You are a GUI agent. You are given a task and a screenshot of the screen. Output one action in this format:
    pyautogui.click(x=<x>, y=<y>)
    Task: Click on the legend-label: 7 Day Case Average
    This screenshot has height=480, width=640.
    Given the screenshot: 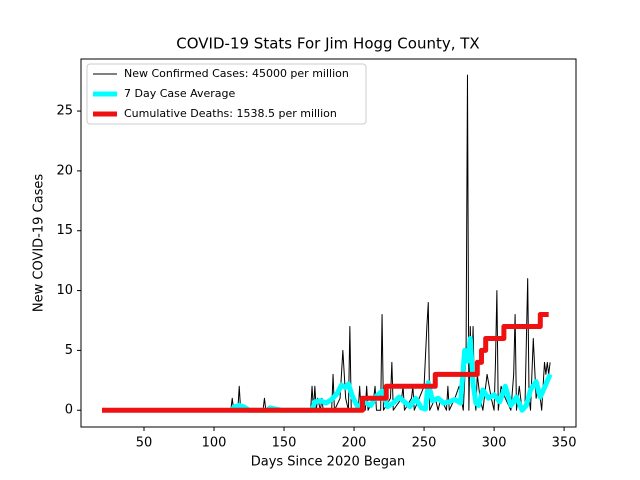 What is the action you would take?
    pyautogui.click(x=180, y=93)
    